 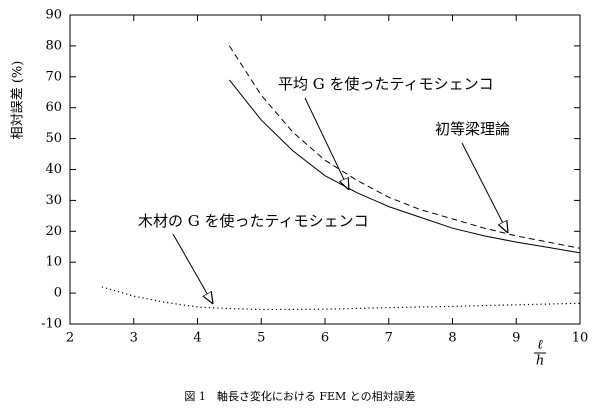 What do you see at coordinates (452, 338) in the screenshot?
I see `x-tick-label: 8` at bounding box center [452, 338].